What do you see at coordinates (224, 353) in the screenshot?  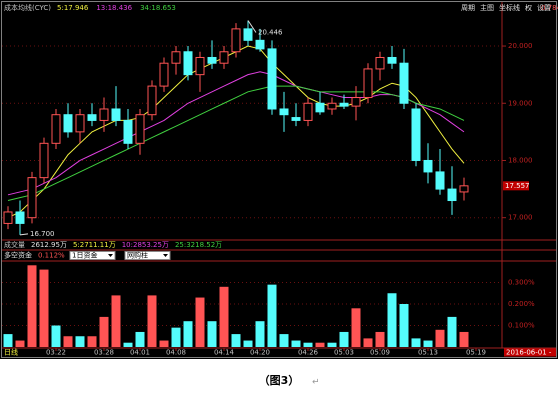 I see `x-tick-label: 04.14` at bounding box center [224, 353].